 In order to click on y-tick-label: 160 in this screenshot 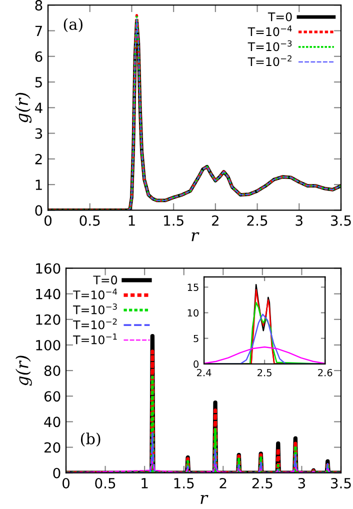, I will do `click(48, 268)`.